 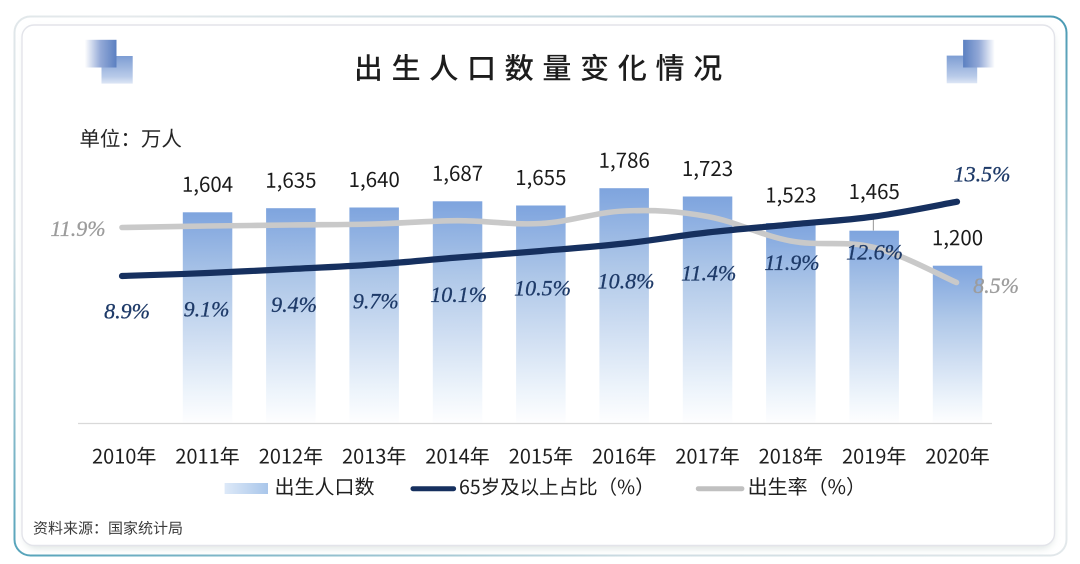 I want to click on svg-text: 12.6%, so click(x=874, y=252).